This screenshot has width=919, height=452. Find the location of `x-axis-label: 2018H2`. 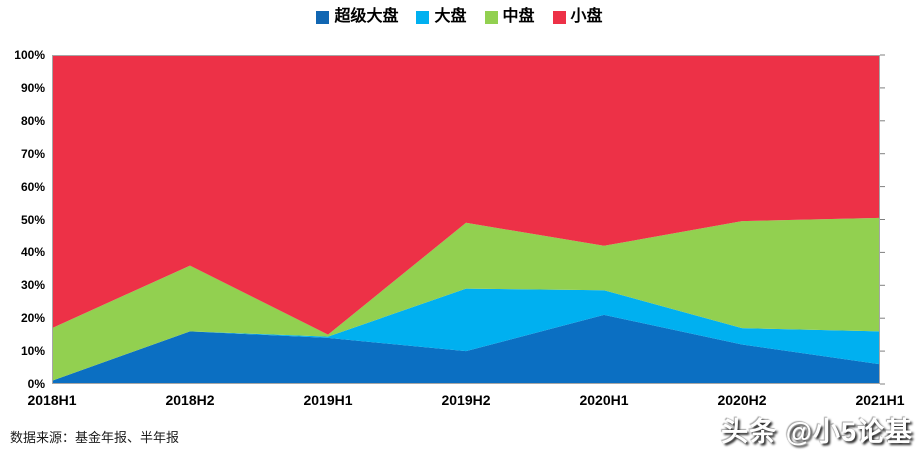

x-axis-label: 2018H2 is located at coordinates (190, 400).